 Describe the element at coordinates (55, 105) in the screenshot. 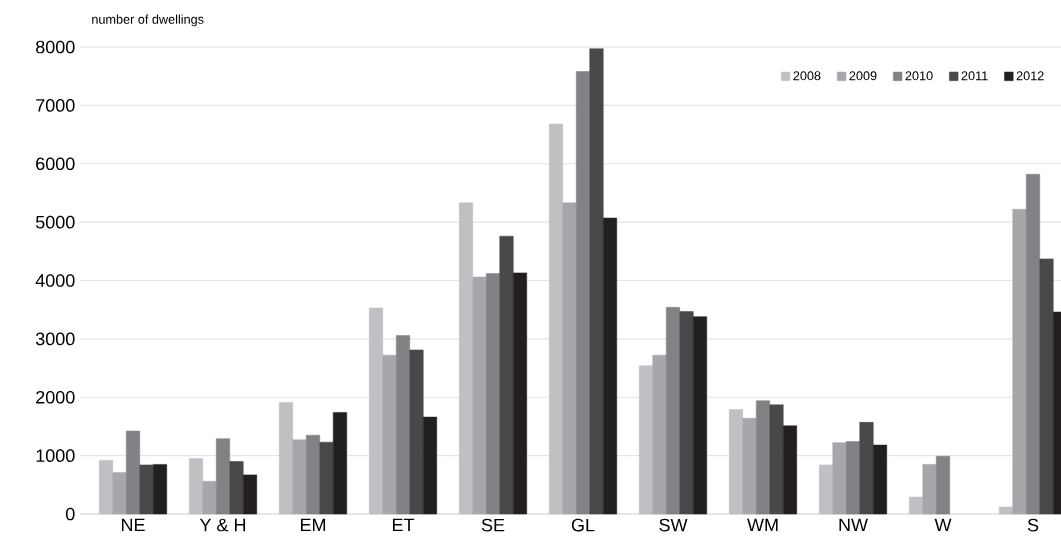

I see `y-tick-label: 7000` at that location.